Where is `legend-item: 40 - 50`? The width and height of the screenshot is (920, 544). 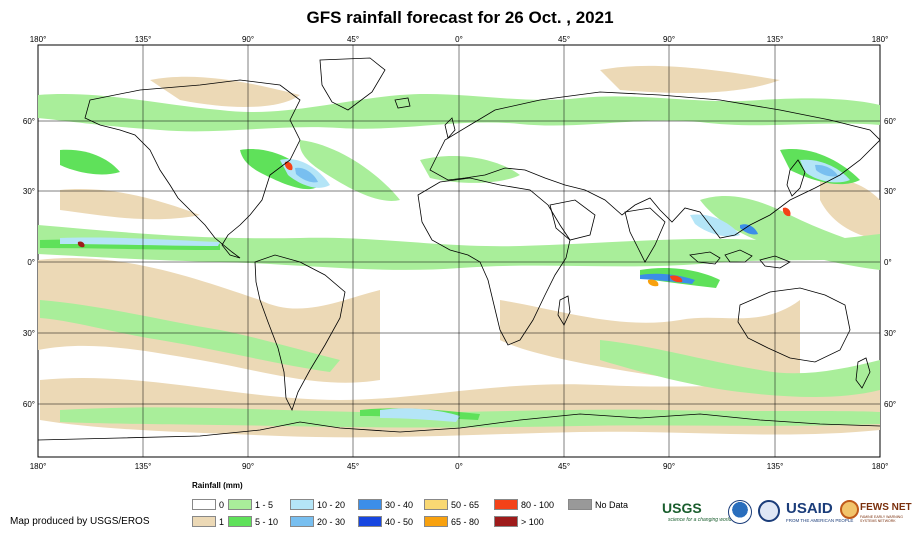
legend-item: 40 - 50 is located at coordinates (385, 521).